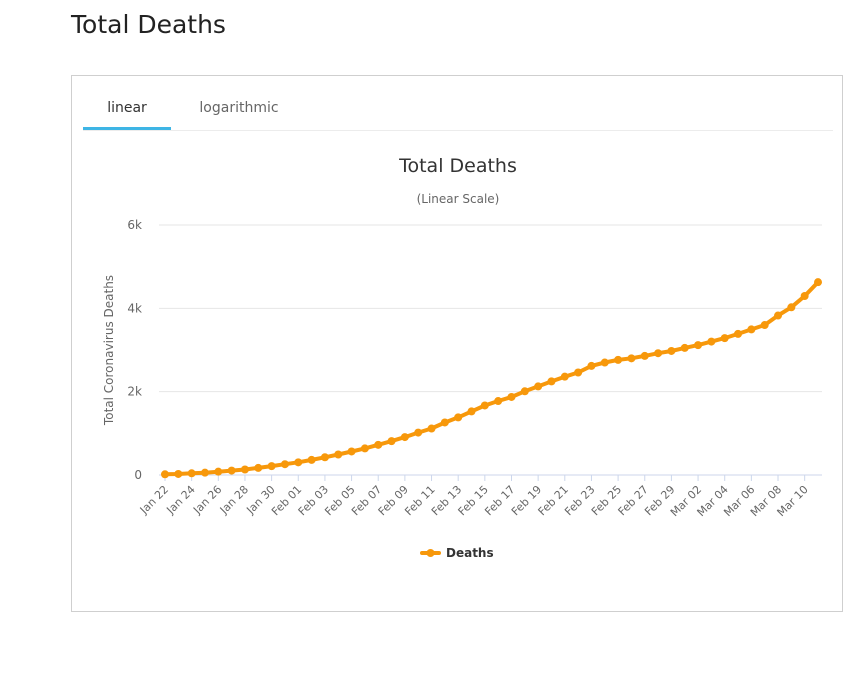  I want to click on y-axis-label: Total Coronavirus Deaths, so click(109, 350).